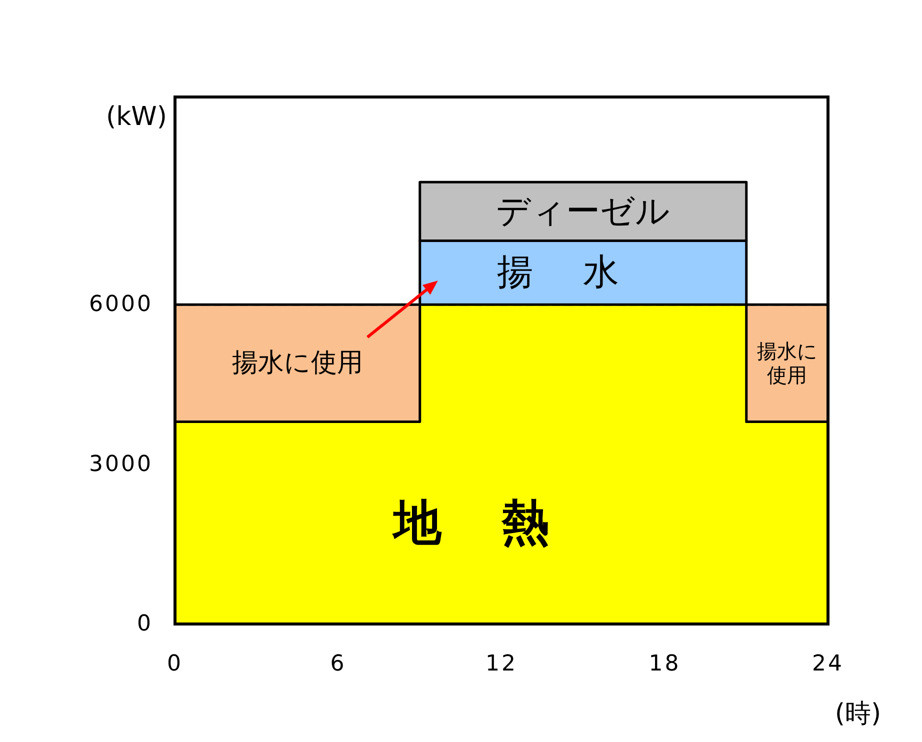 This screenshot has width=922, height=742. What do you see at coordinates (583, 211) in the screenshot?
I see `series-label: ディーゼル` at bounding box center [583, 211].